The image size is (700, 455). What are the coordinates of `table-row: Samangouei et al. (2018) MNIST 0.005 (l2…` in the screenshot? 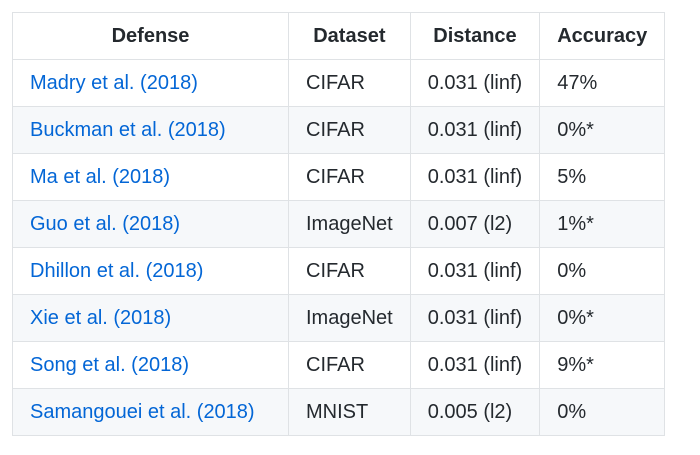 It's located at (339, 412).